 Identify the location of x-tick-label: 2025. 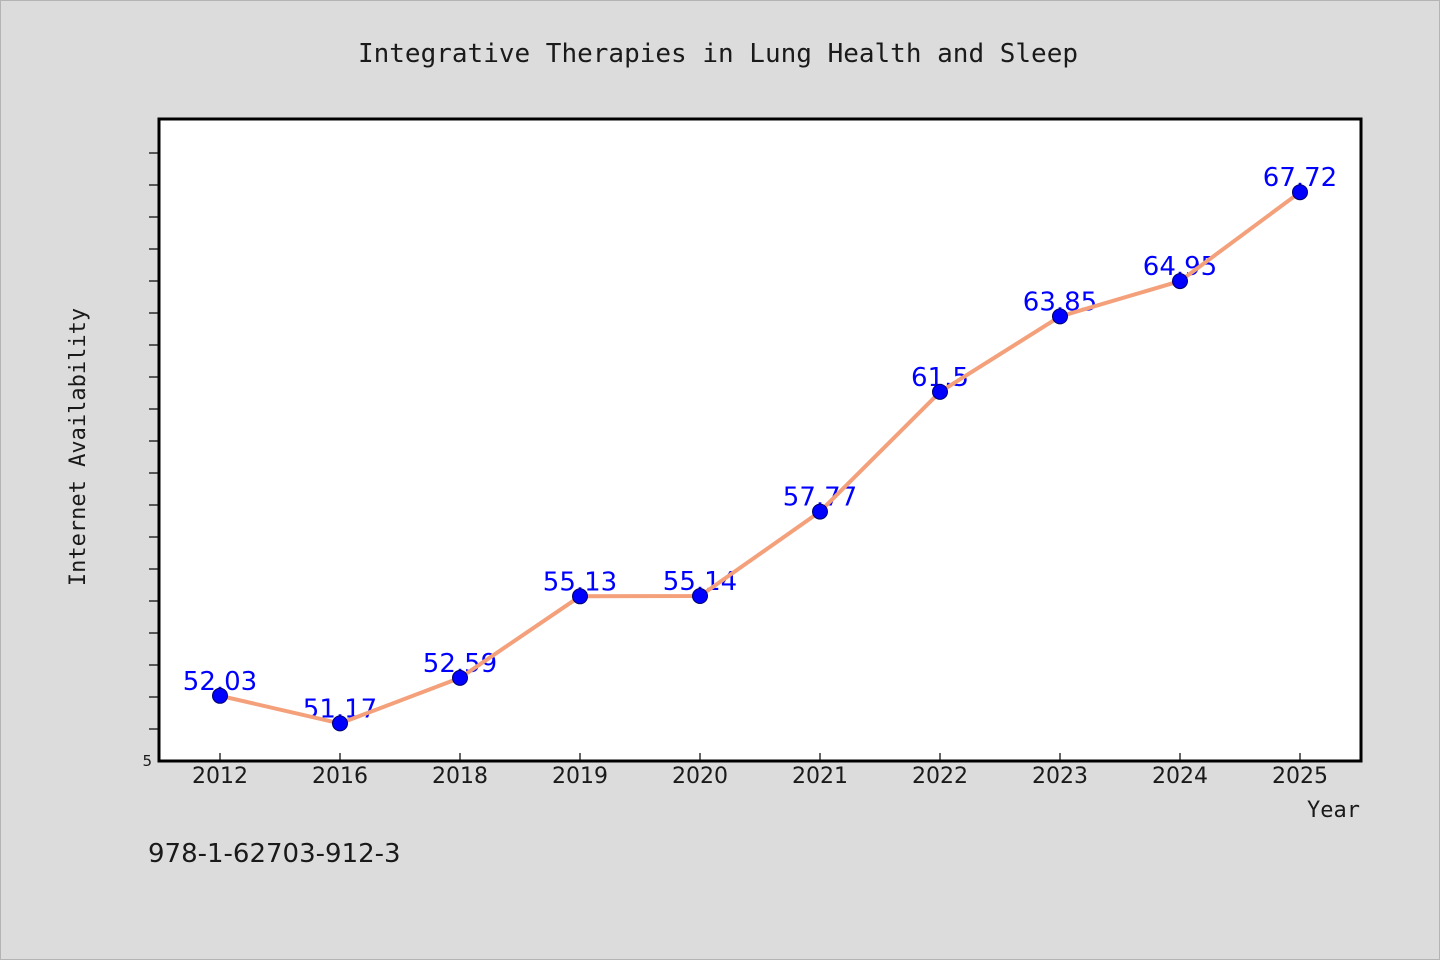
(1300, 776).